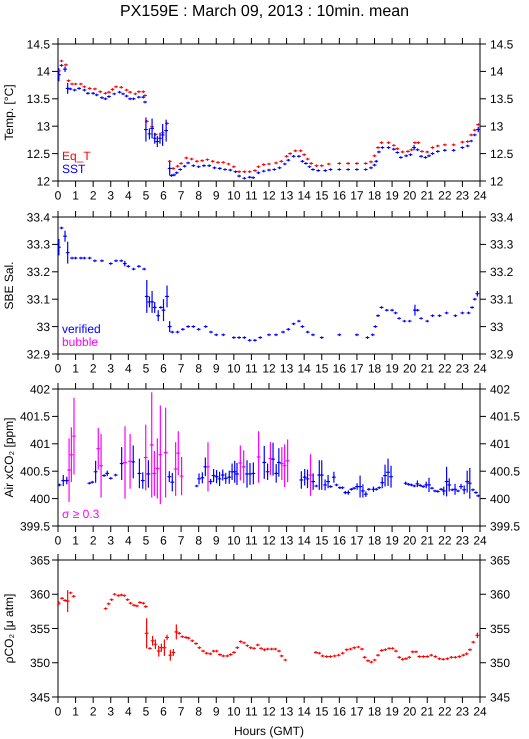 This screenshot has height=739, width=529. I want to click on text: σ ≥ 0.3, so click(81, 514).